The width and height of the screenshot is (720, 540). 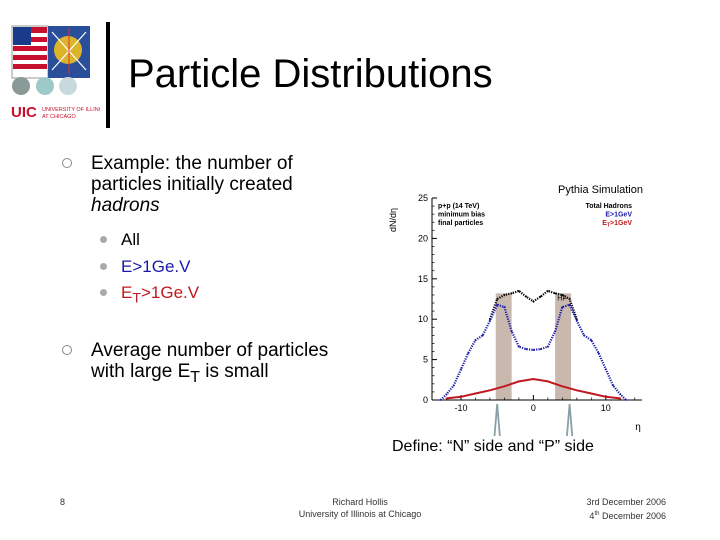 I want to click on date-2-rest: December 2006, so click(x=632, y=516).